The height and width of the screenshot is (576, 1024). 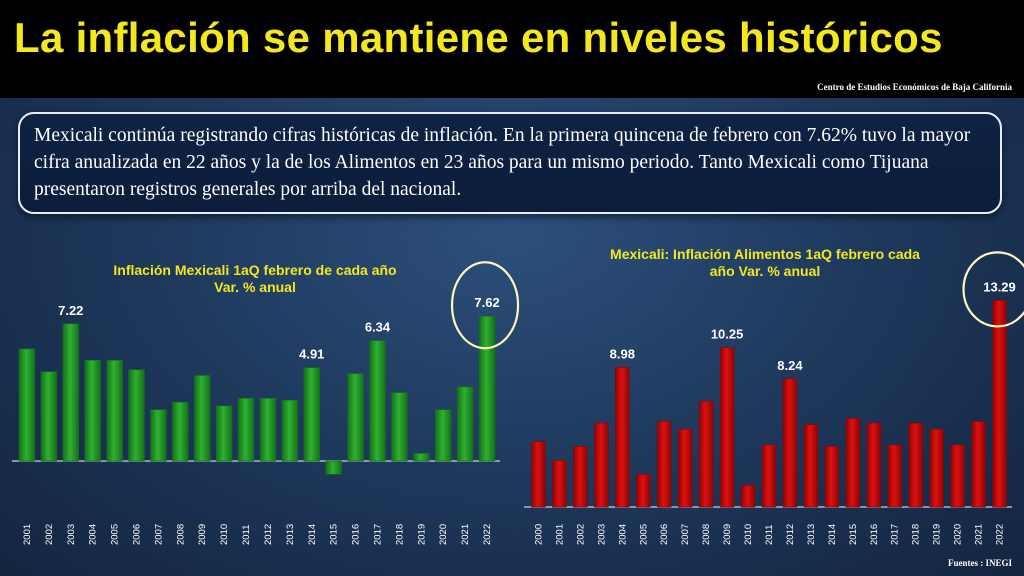 I want to click on right-chart-tick-2010: 2010, so click(x=748, y=534).